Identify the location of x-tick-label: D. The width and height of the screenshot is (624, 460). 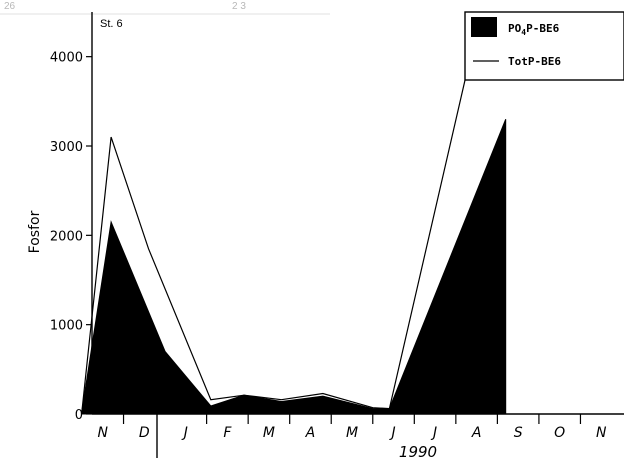
(144, 433).